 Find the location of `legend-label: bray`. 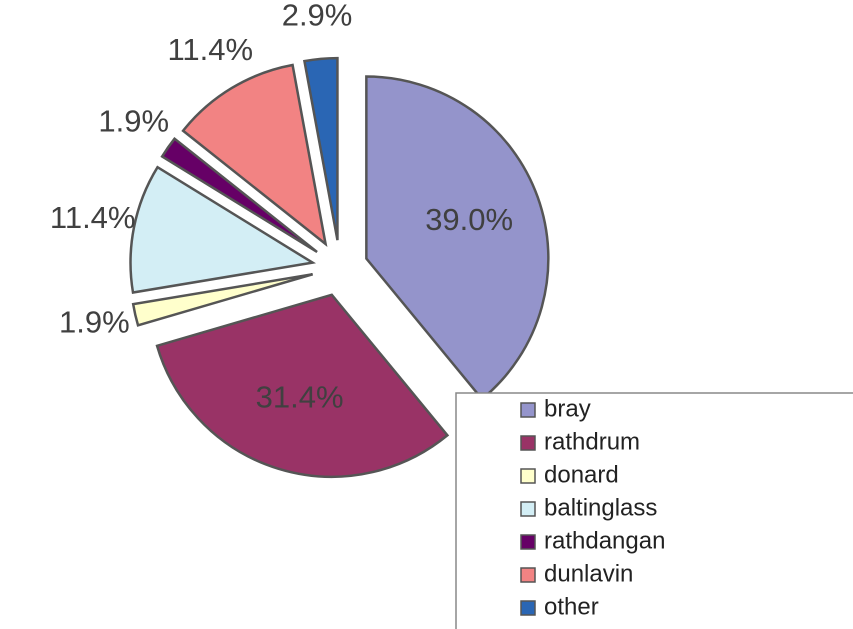

legend-label: bray is located at coordinates (567, 408).